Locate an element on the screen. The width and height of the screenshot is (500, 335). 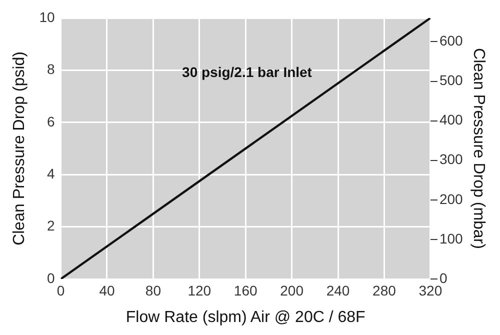
x-tick-label: 120 is located at coordinates (200, 290).